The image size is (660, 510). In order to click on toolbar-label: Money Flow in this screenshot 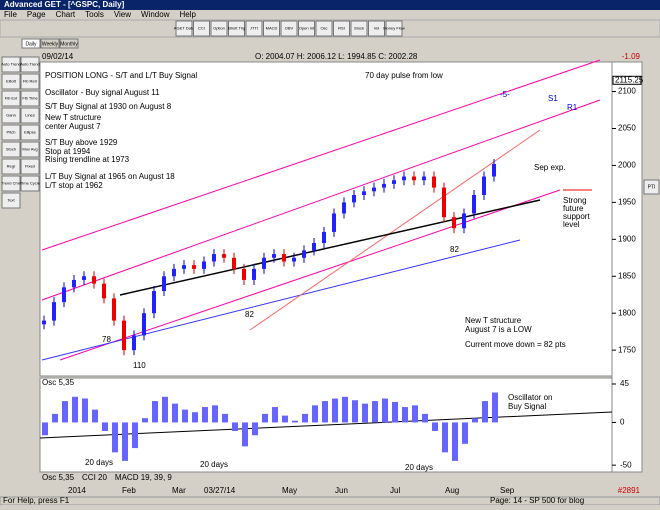, I will do `click(394, 28)`.